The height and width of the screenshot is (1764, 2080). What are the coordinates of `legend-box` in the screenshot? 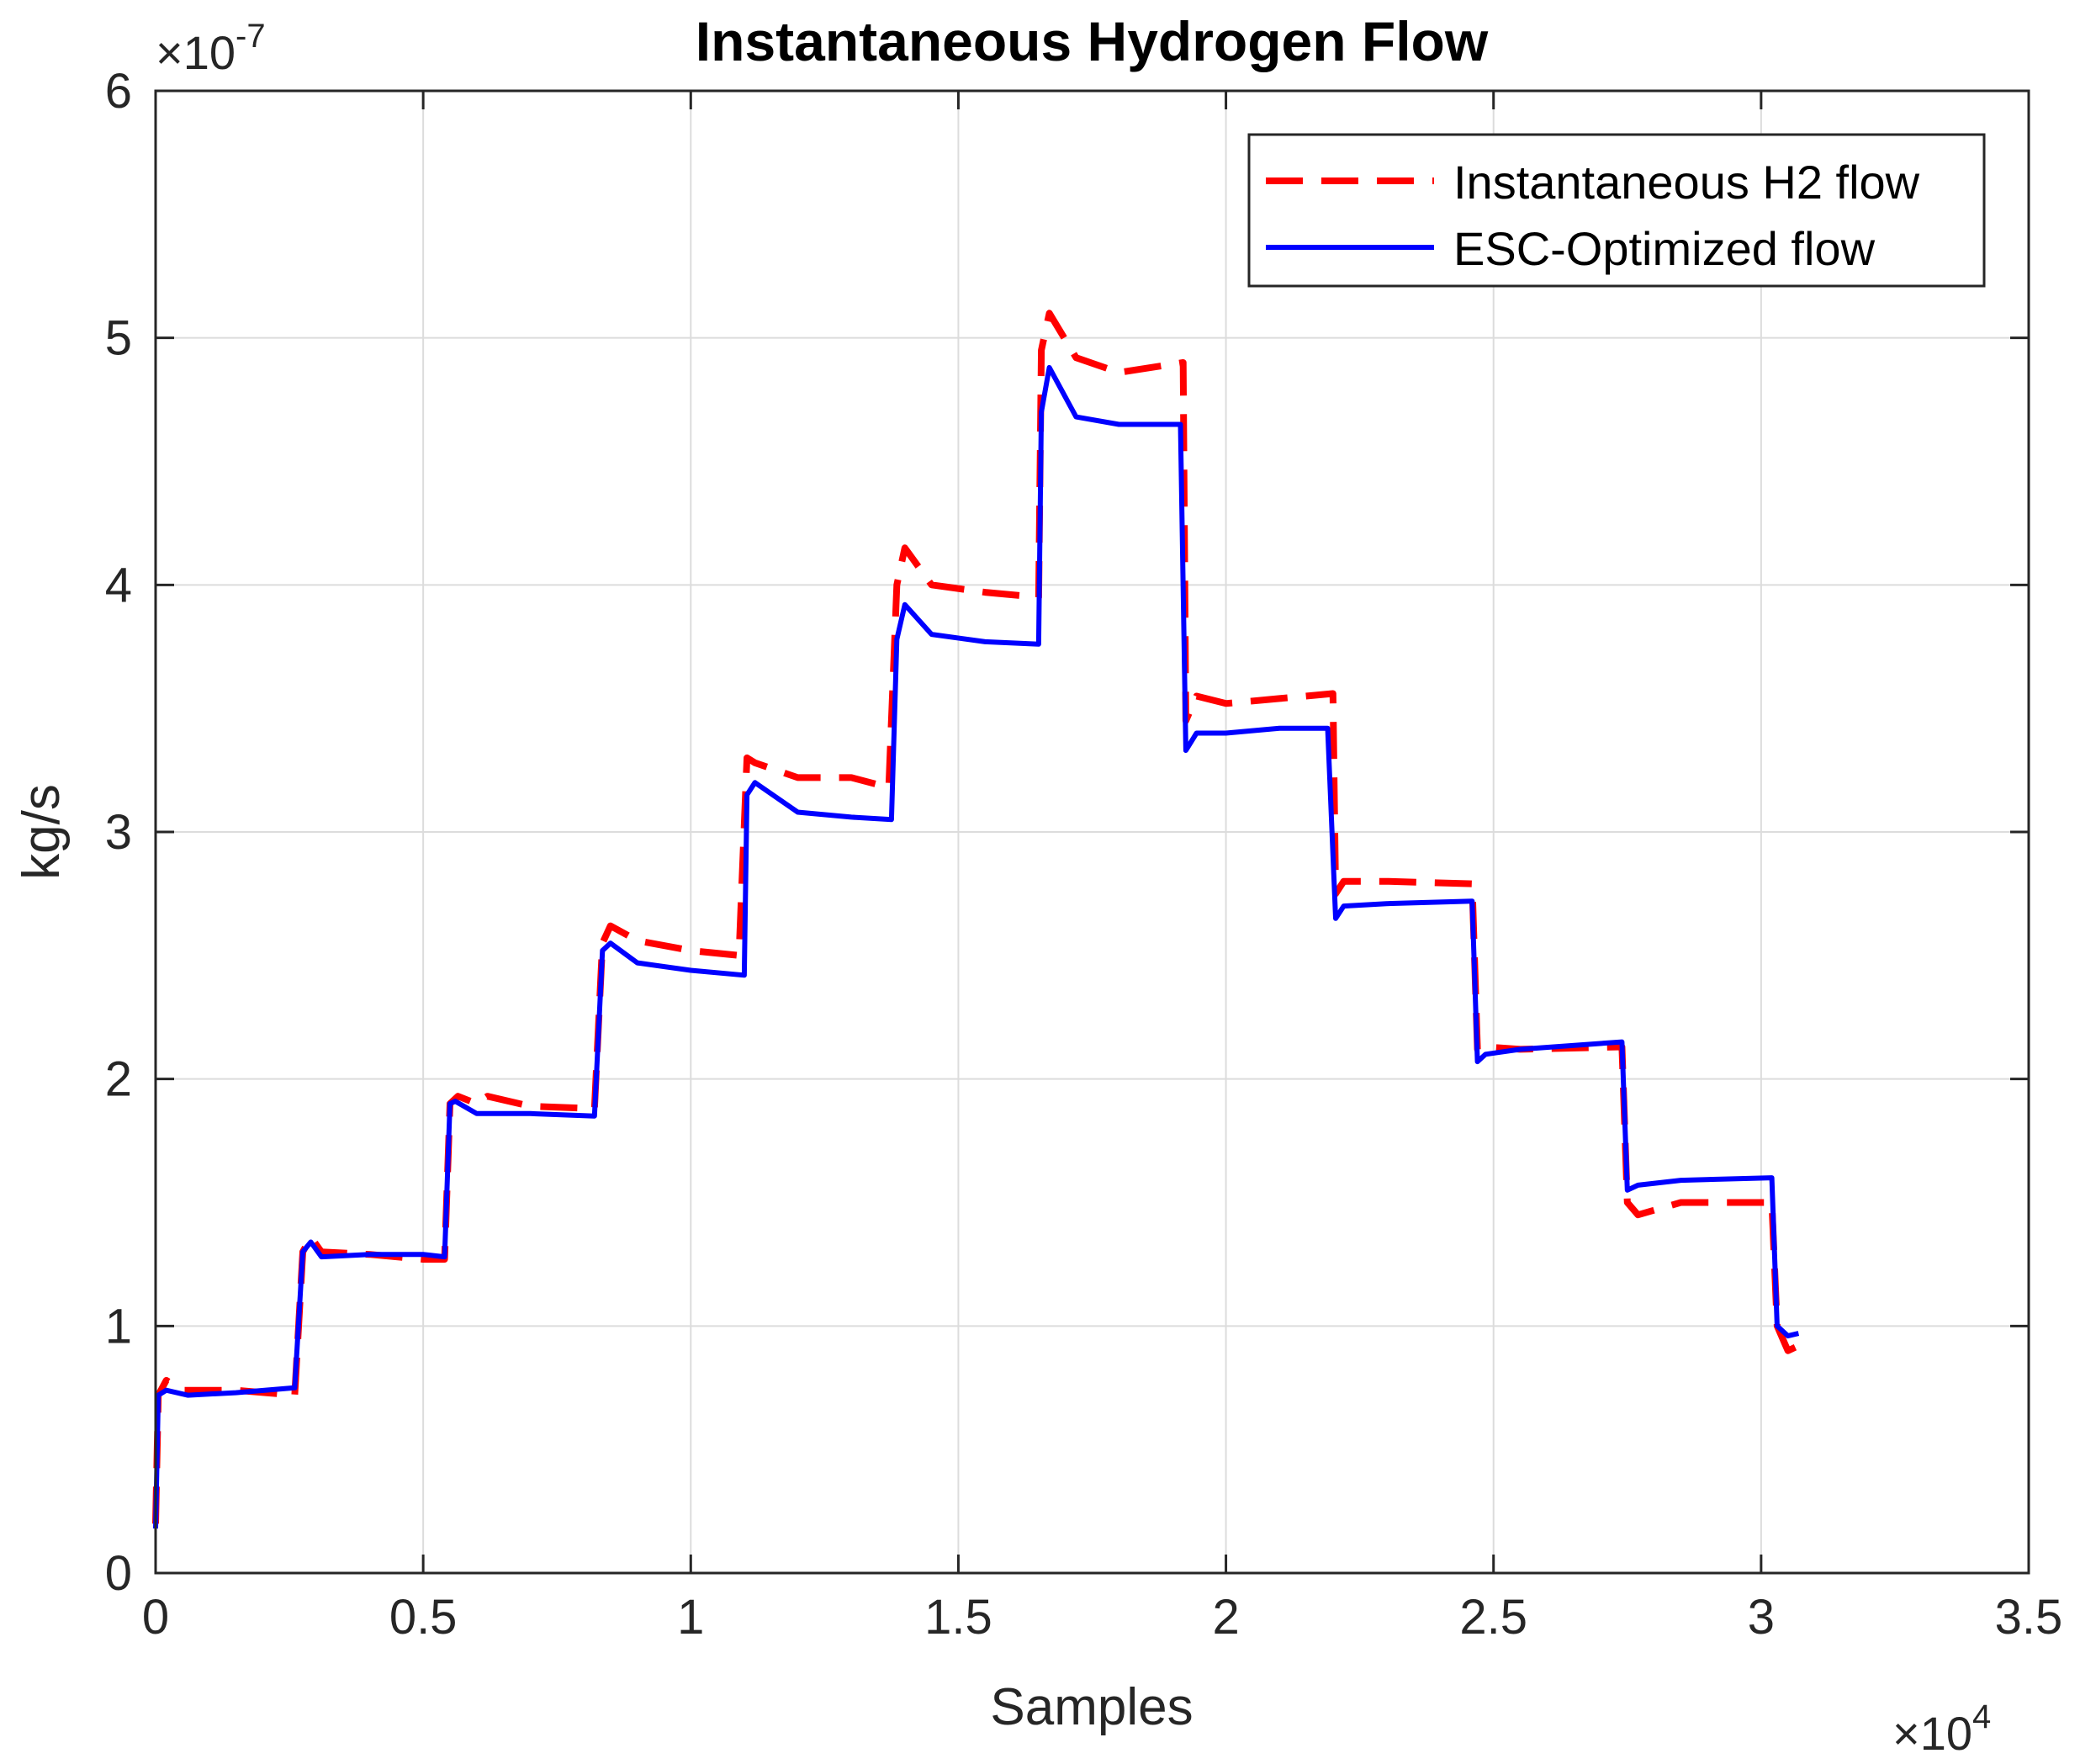 It's located at (1617, 210).